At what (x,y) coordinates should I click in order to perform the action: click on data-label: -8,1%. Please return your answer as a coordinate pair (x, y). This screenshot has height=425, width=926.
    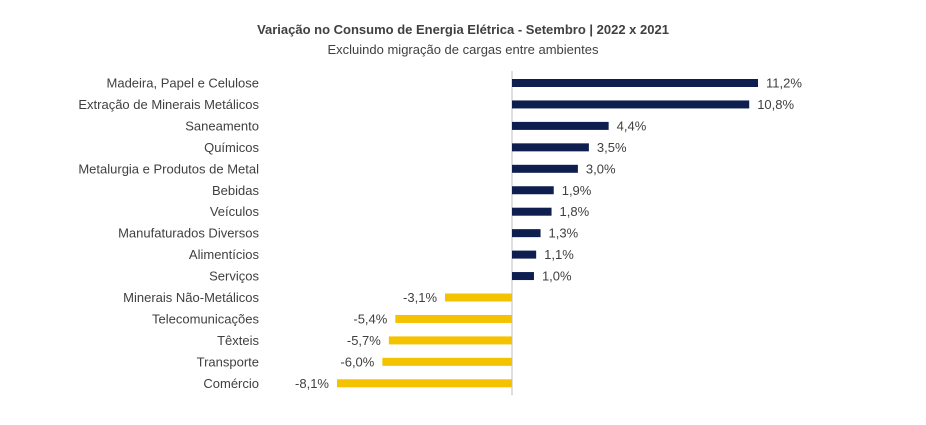
    Looking at the image, I should click on (312, 383).